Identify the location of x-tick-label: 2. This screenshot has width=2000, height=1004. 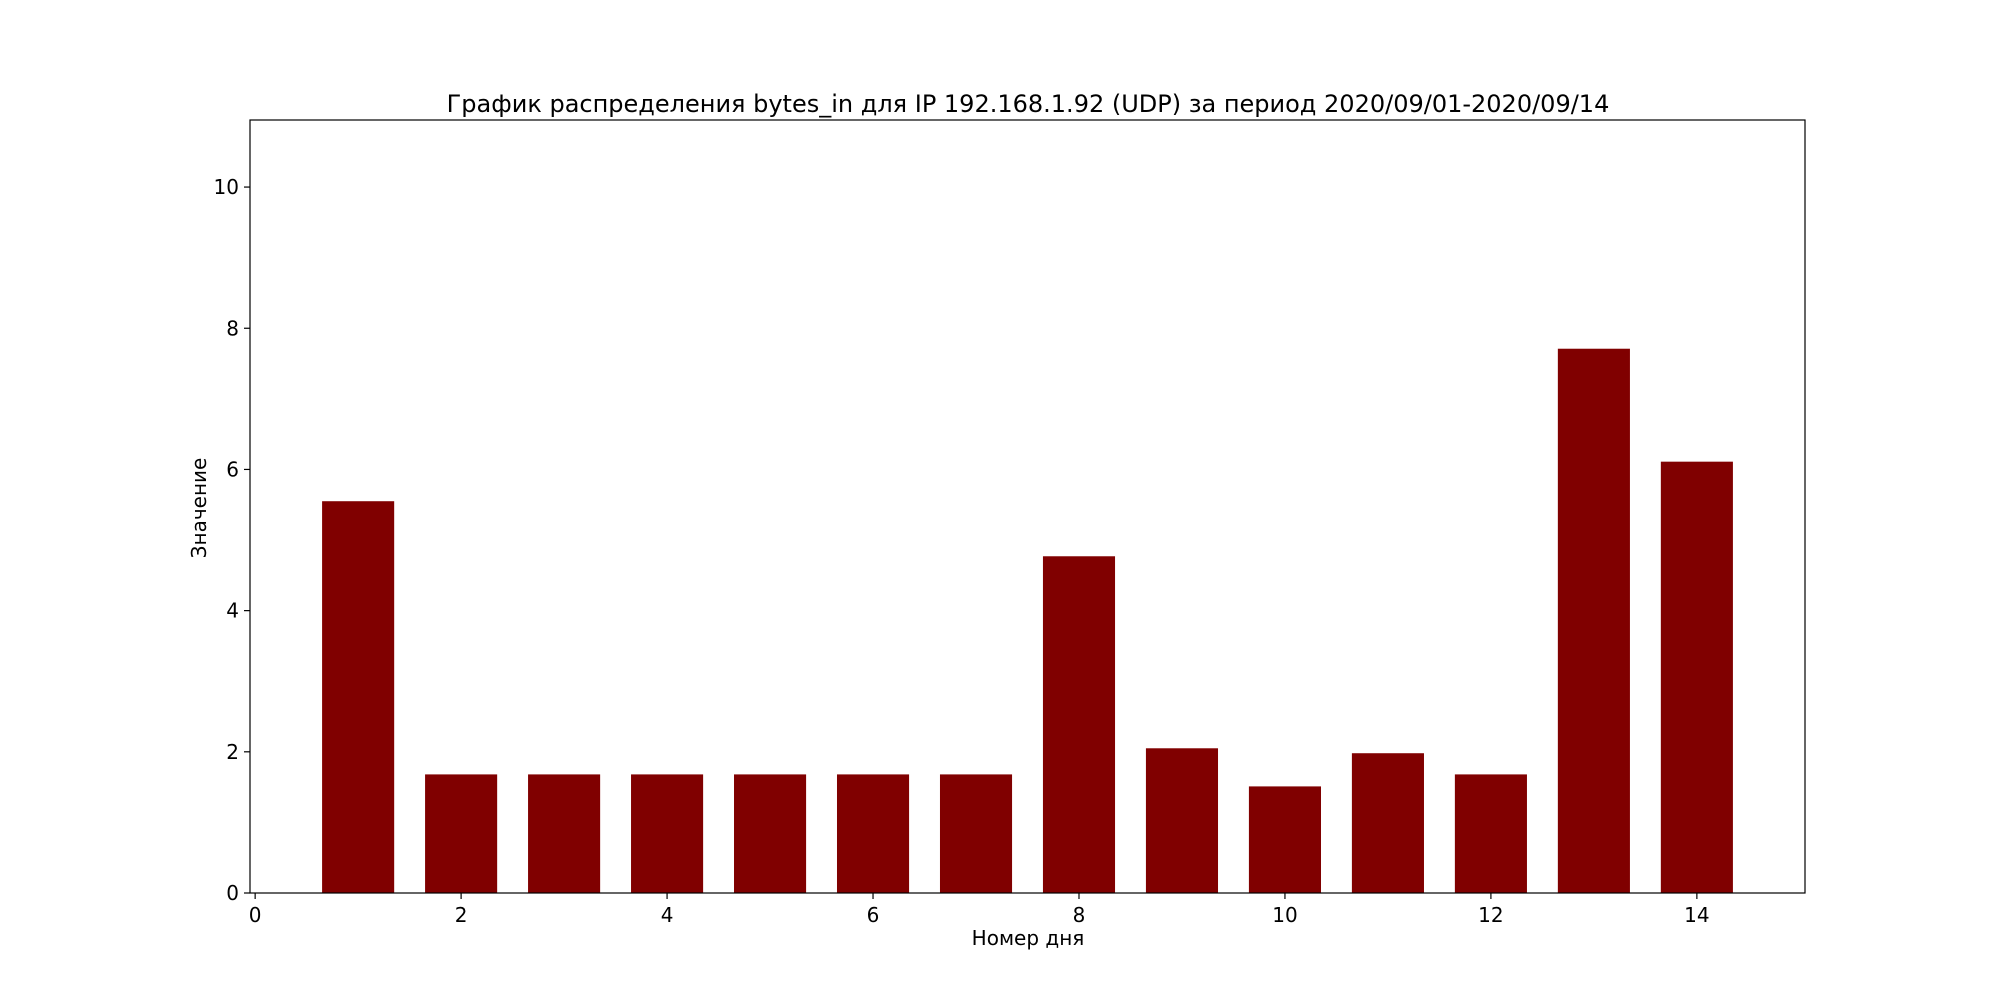
(461, 915).